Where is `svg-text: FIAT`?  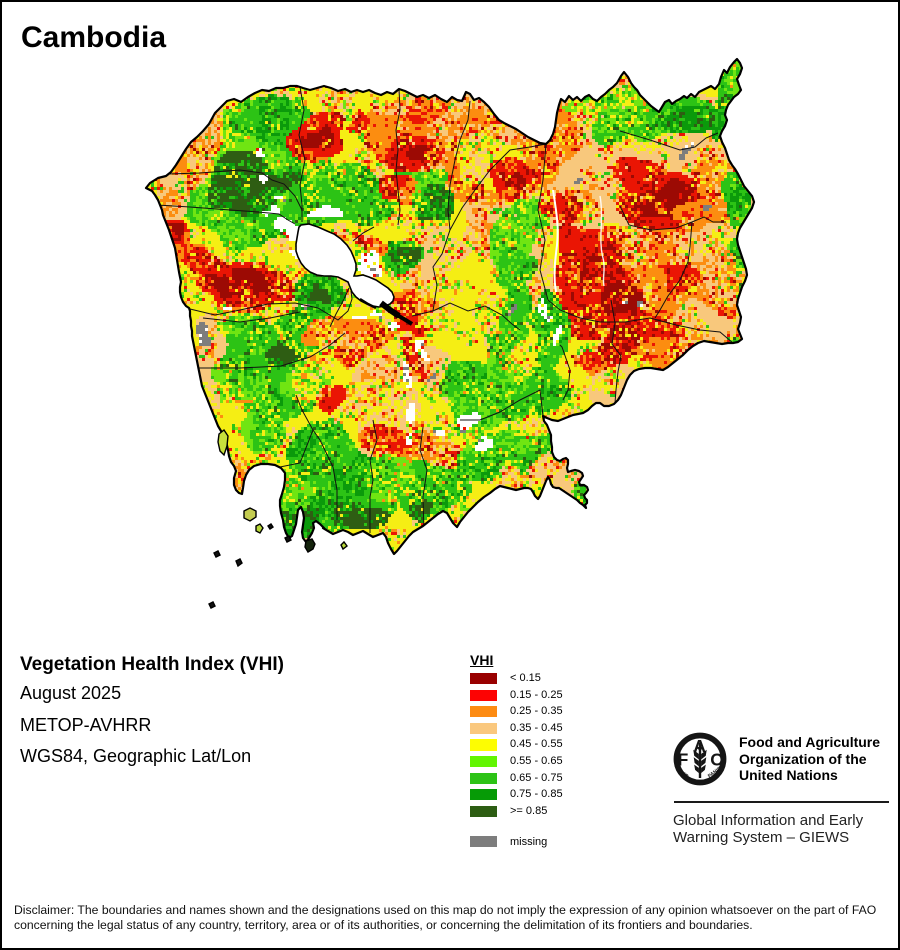 svg-text: FIAT is located at coordinates (683, 774).